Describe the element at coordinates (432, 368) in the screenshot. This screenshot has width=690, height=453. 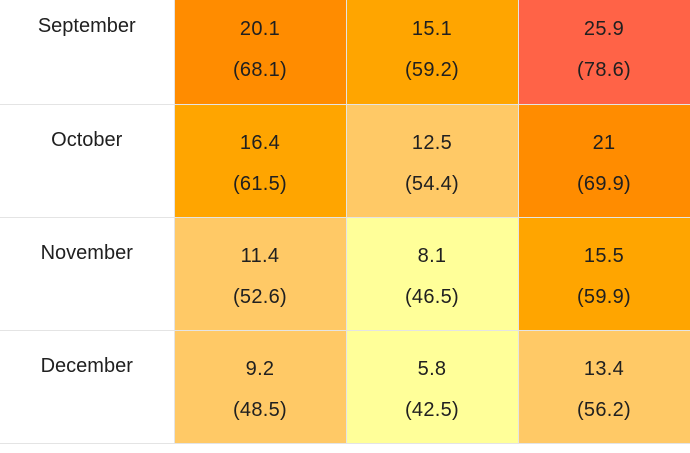
I see `celsius-value: 5.8` at that location.